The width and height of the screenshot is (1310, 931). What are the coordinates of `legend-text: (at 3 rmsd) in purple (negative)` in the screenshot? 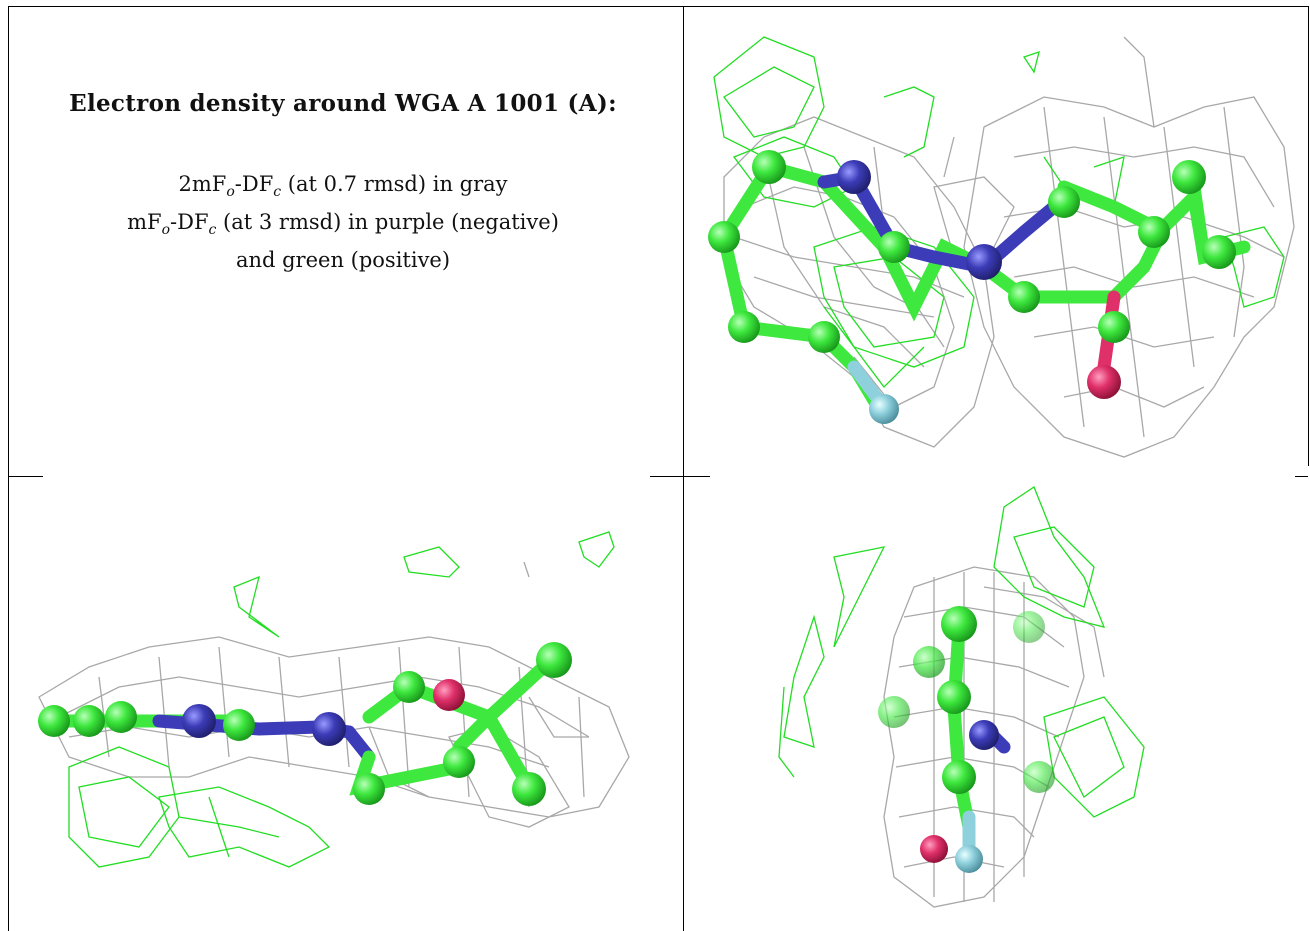 It's located at (387, 222).